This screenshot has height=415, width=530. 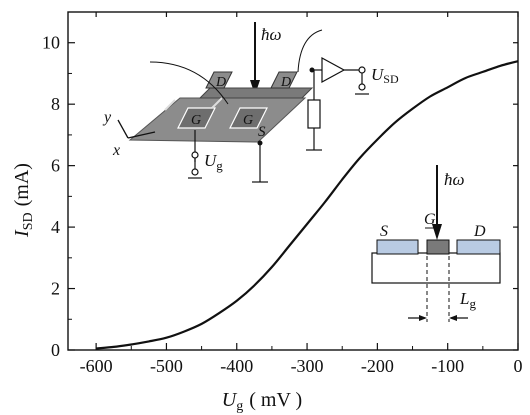 I want to click on x-tick-label: -600, so click(x=96, y=366).